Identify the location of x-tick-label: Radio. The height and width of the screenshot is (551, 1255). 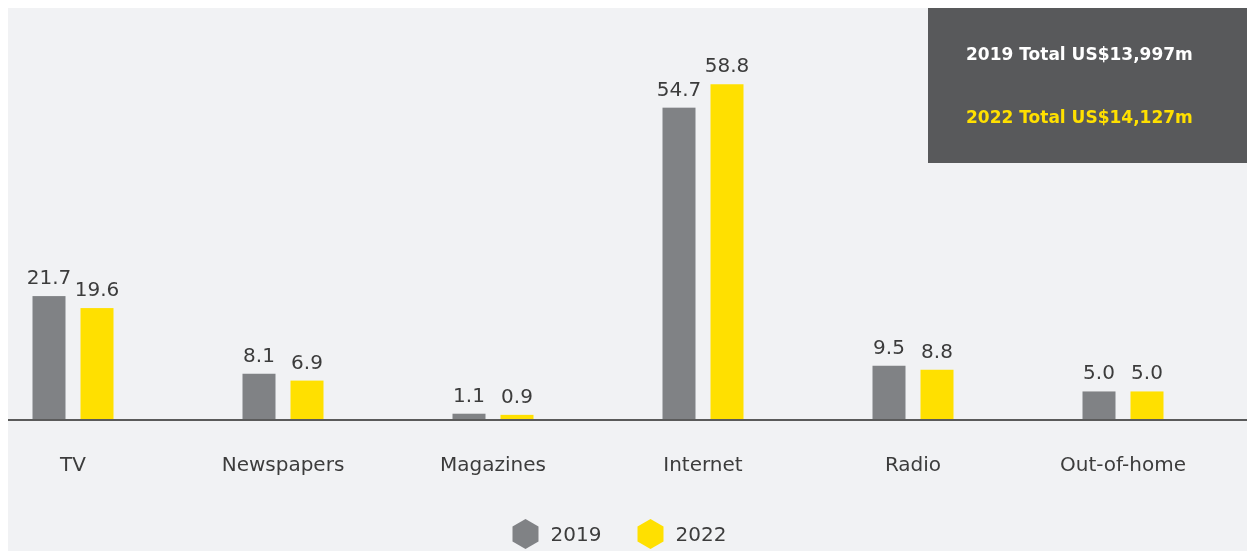
(913, 464).